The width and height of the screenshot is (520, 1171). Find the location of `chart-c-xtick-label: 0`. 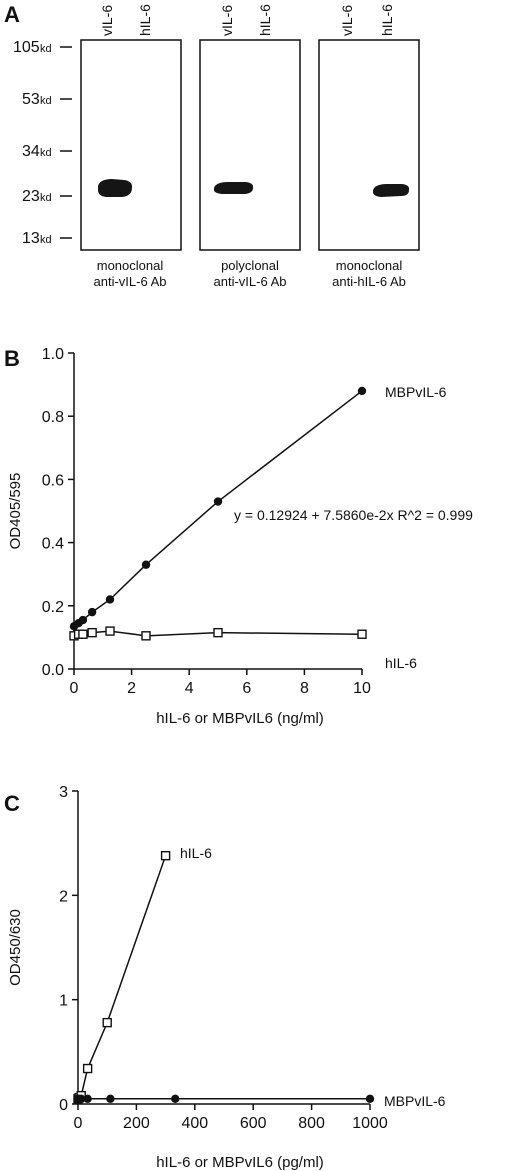

chart-c-xtick-label: 0 is located at coordinates (78, 1123).